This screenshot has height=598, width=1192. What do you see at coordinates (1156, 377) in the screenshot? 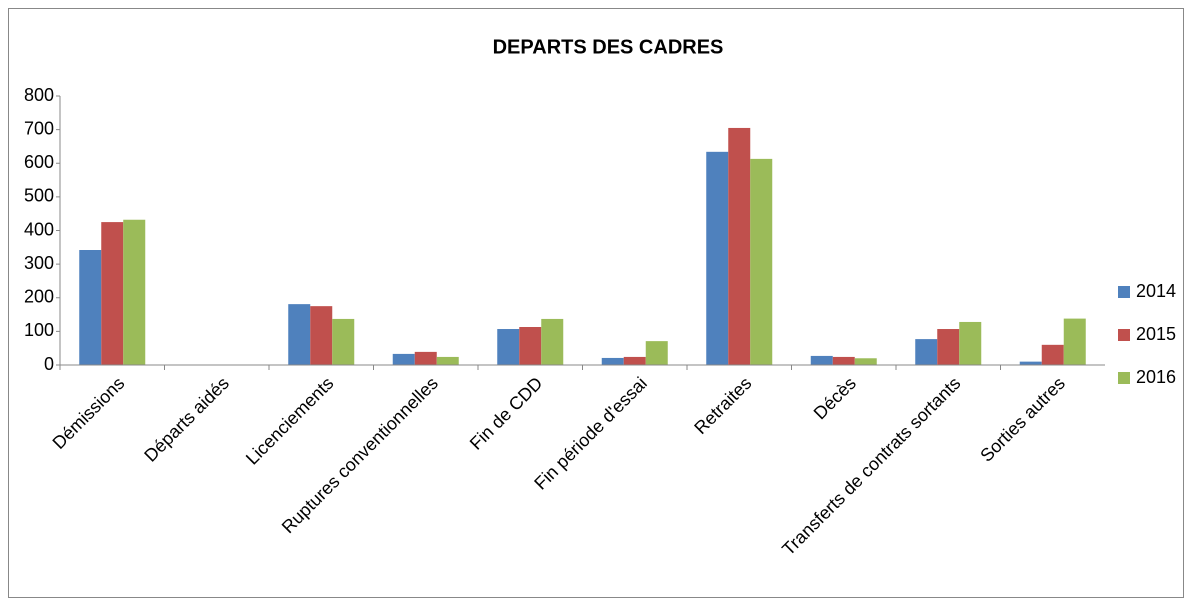
I see `legend-label: 2016` at bounding box center [1156, 377].